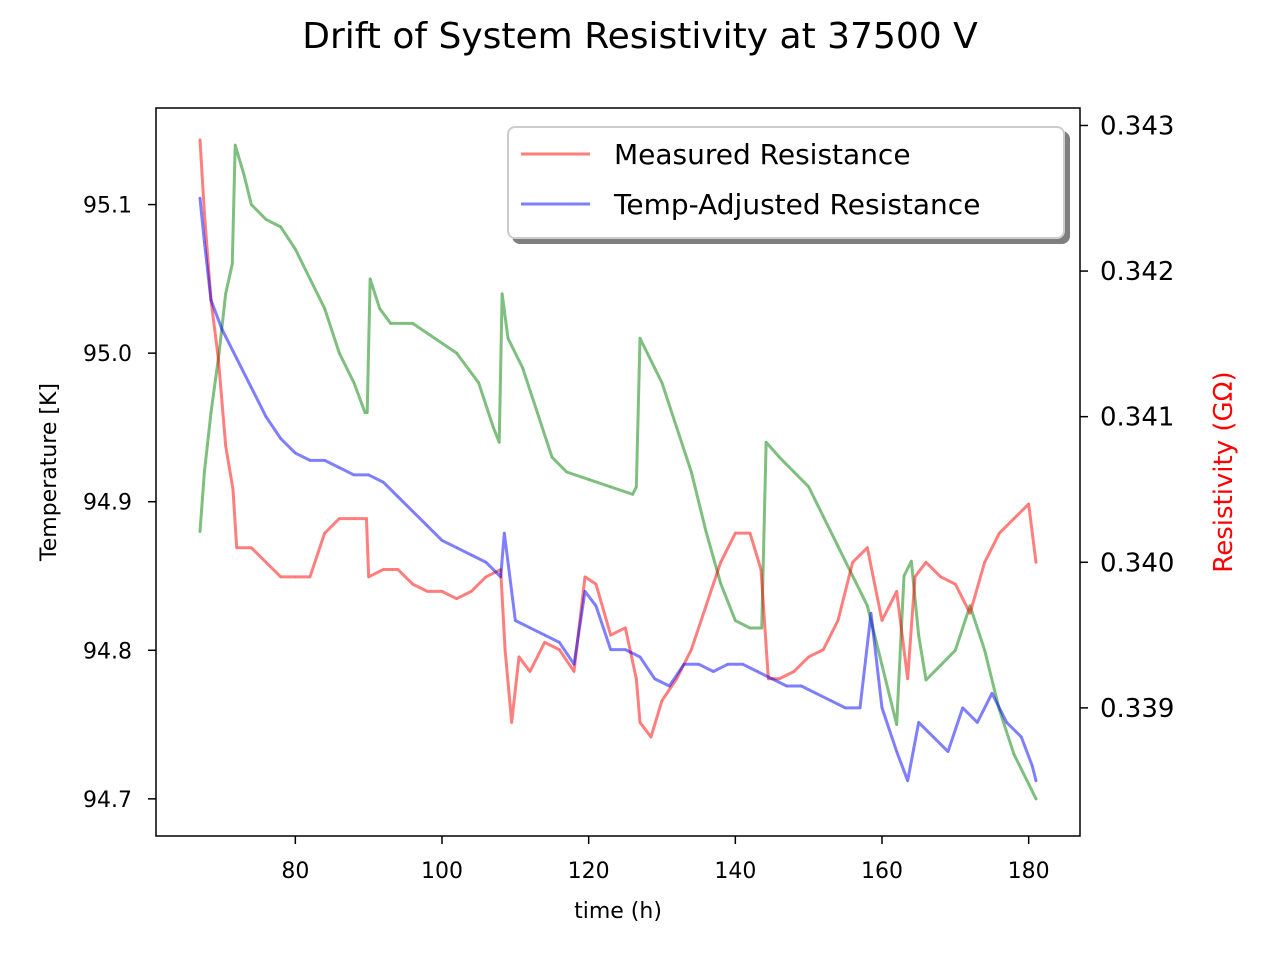  I want to click on legend-label-temp-adjusted-resistance: Temp-Adjusted Resistance, so click(796, 204).